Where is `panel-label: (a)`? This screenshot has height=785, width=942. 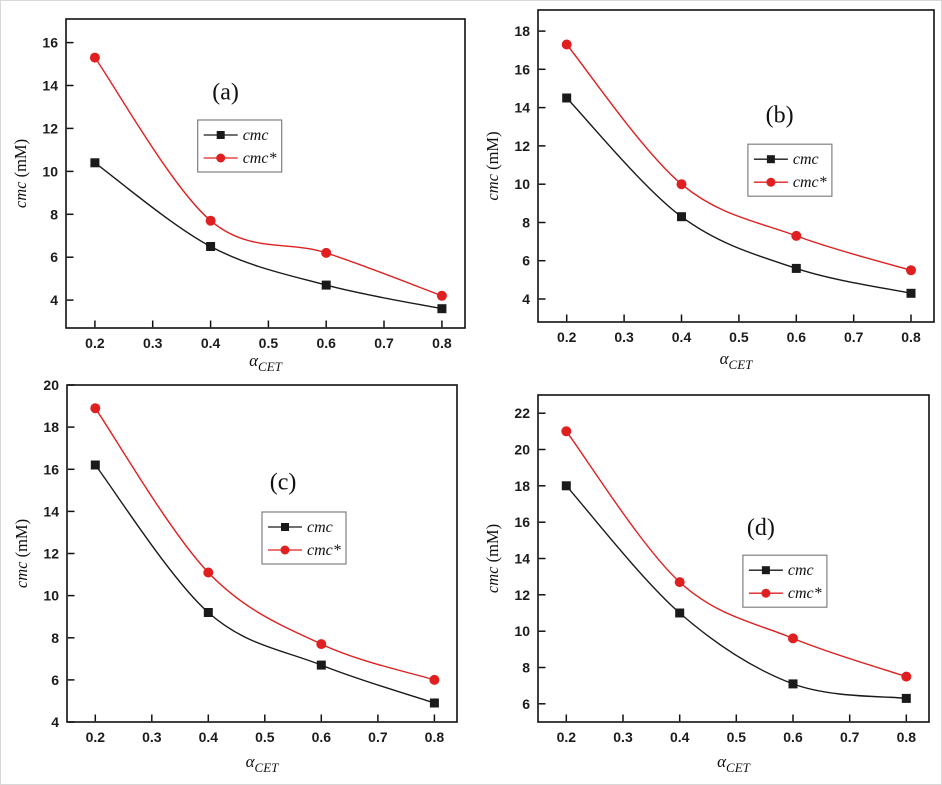 panel-label: (a) is located at coordinates (225, 92).